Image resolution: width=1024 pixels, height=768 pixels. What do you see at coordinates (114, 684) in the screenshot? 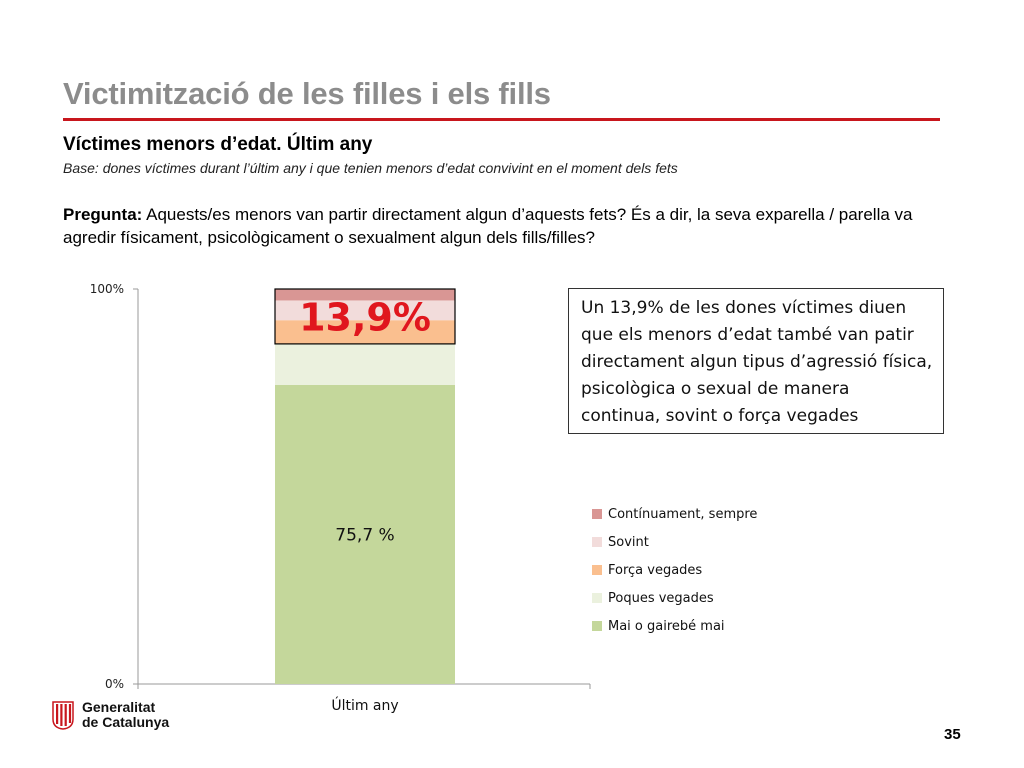
I see `y-tick-label: 0%` at bounding box center [114, 684].